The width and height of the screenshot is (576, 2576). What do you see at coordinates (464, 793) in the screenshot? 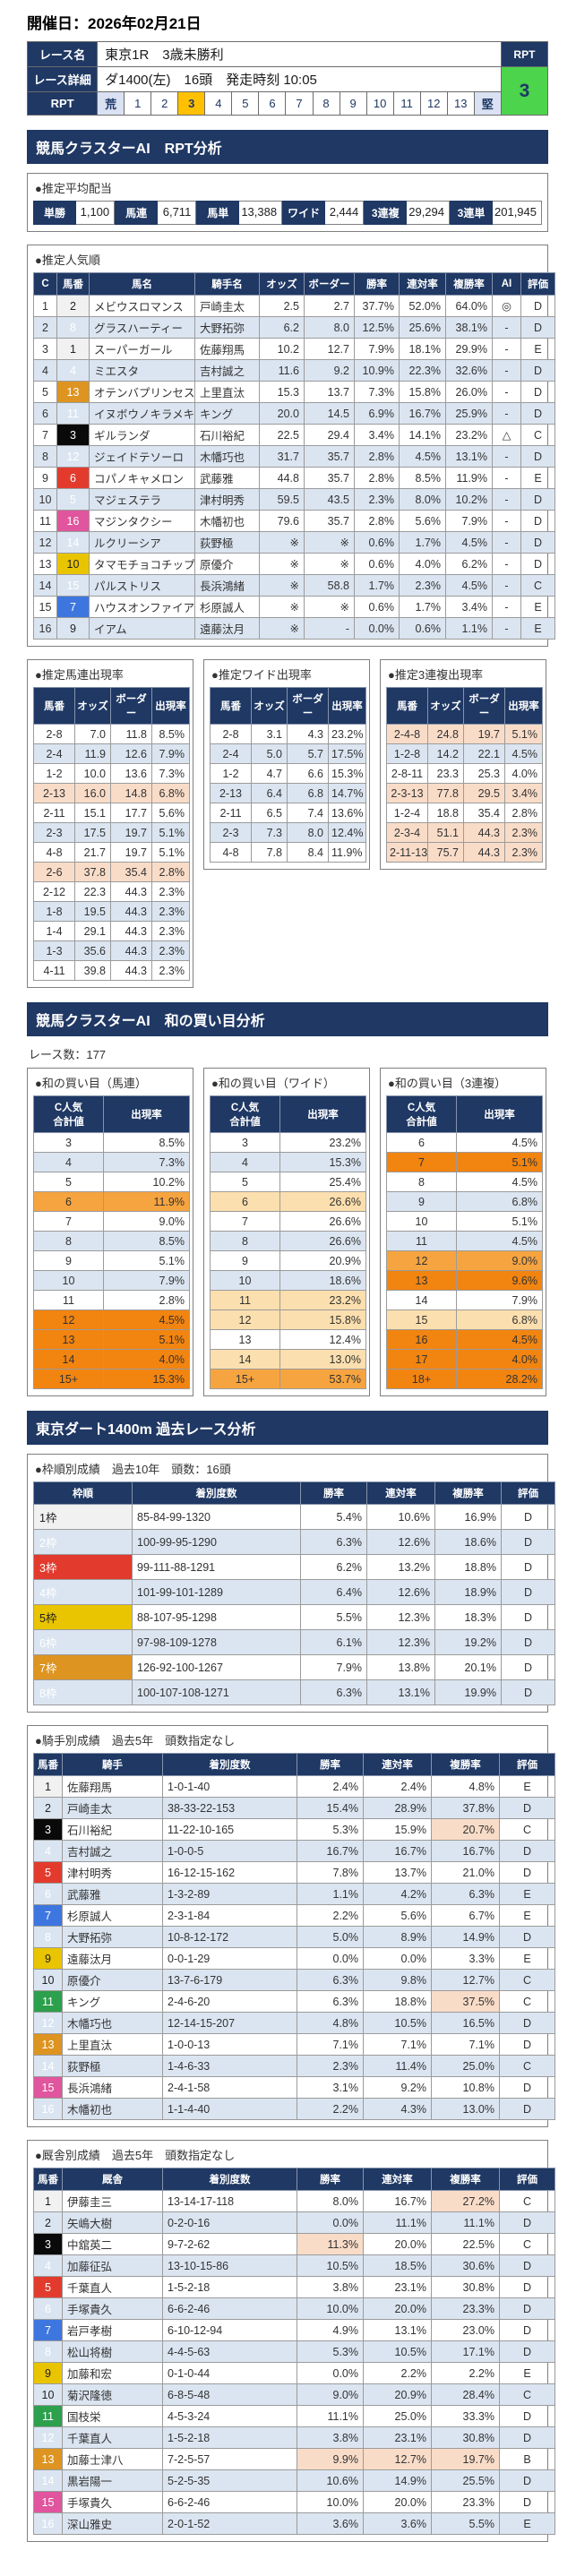
I see `table-row: 2-3-13 77.8 29.5 3.4%` at bounding box center [464, 793].